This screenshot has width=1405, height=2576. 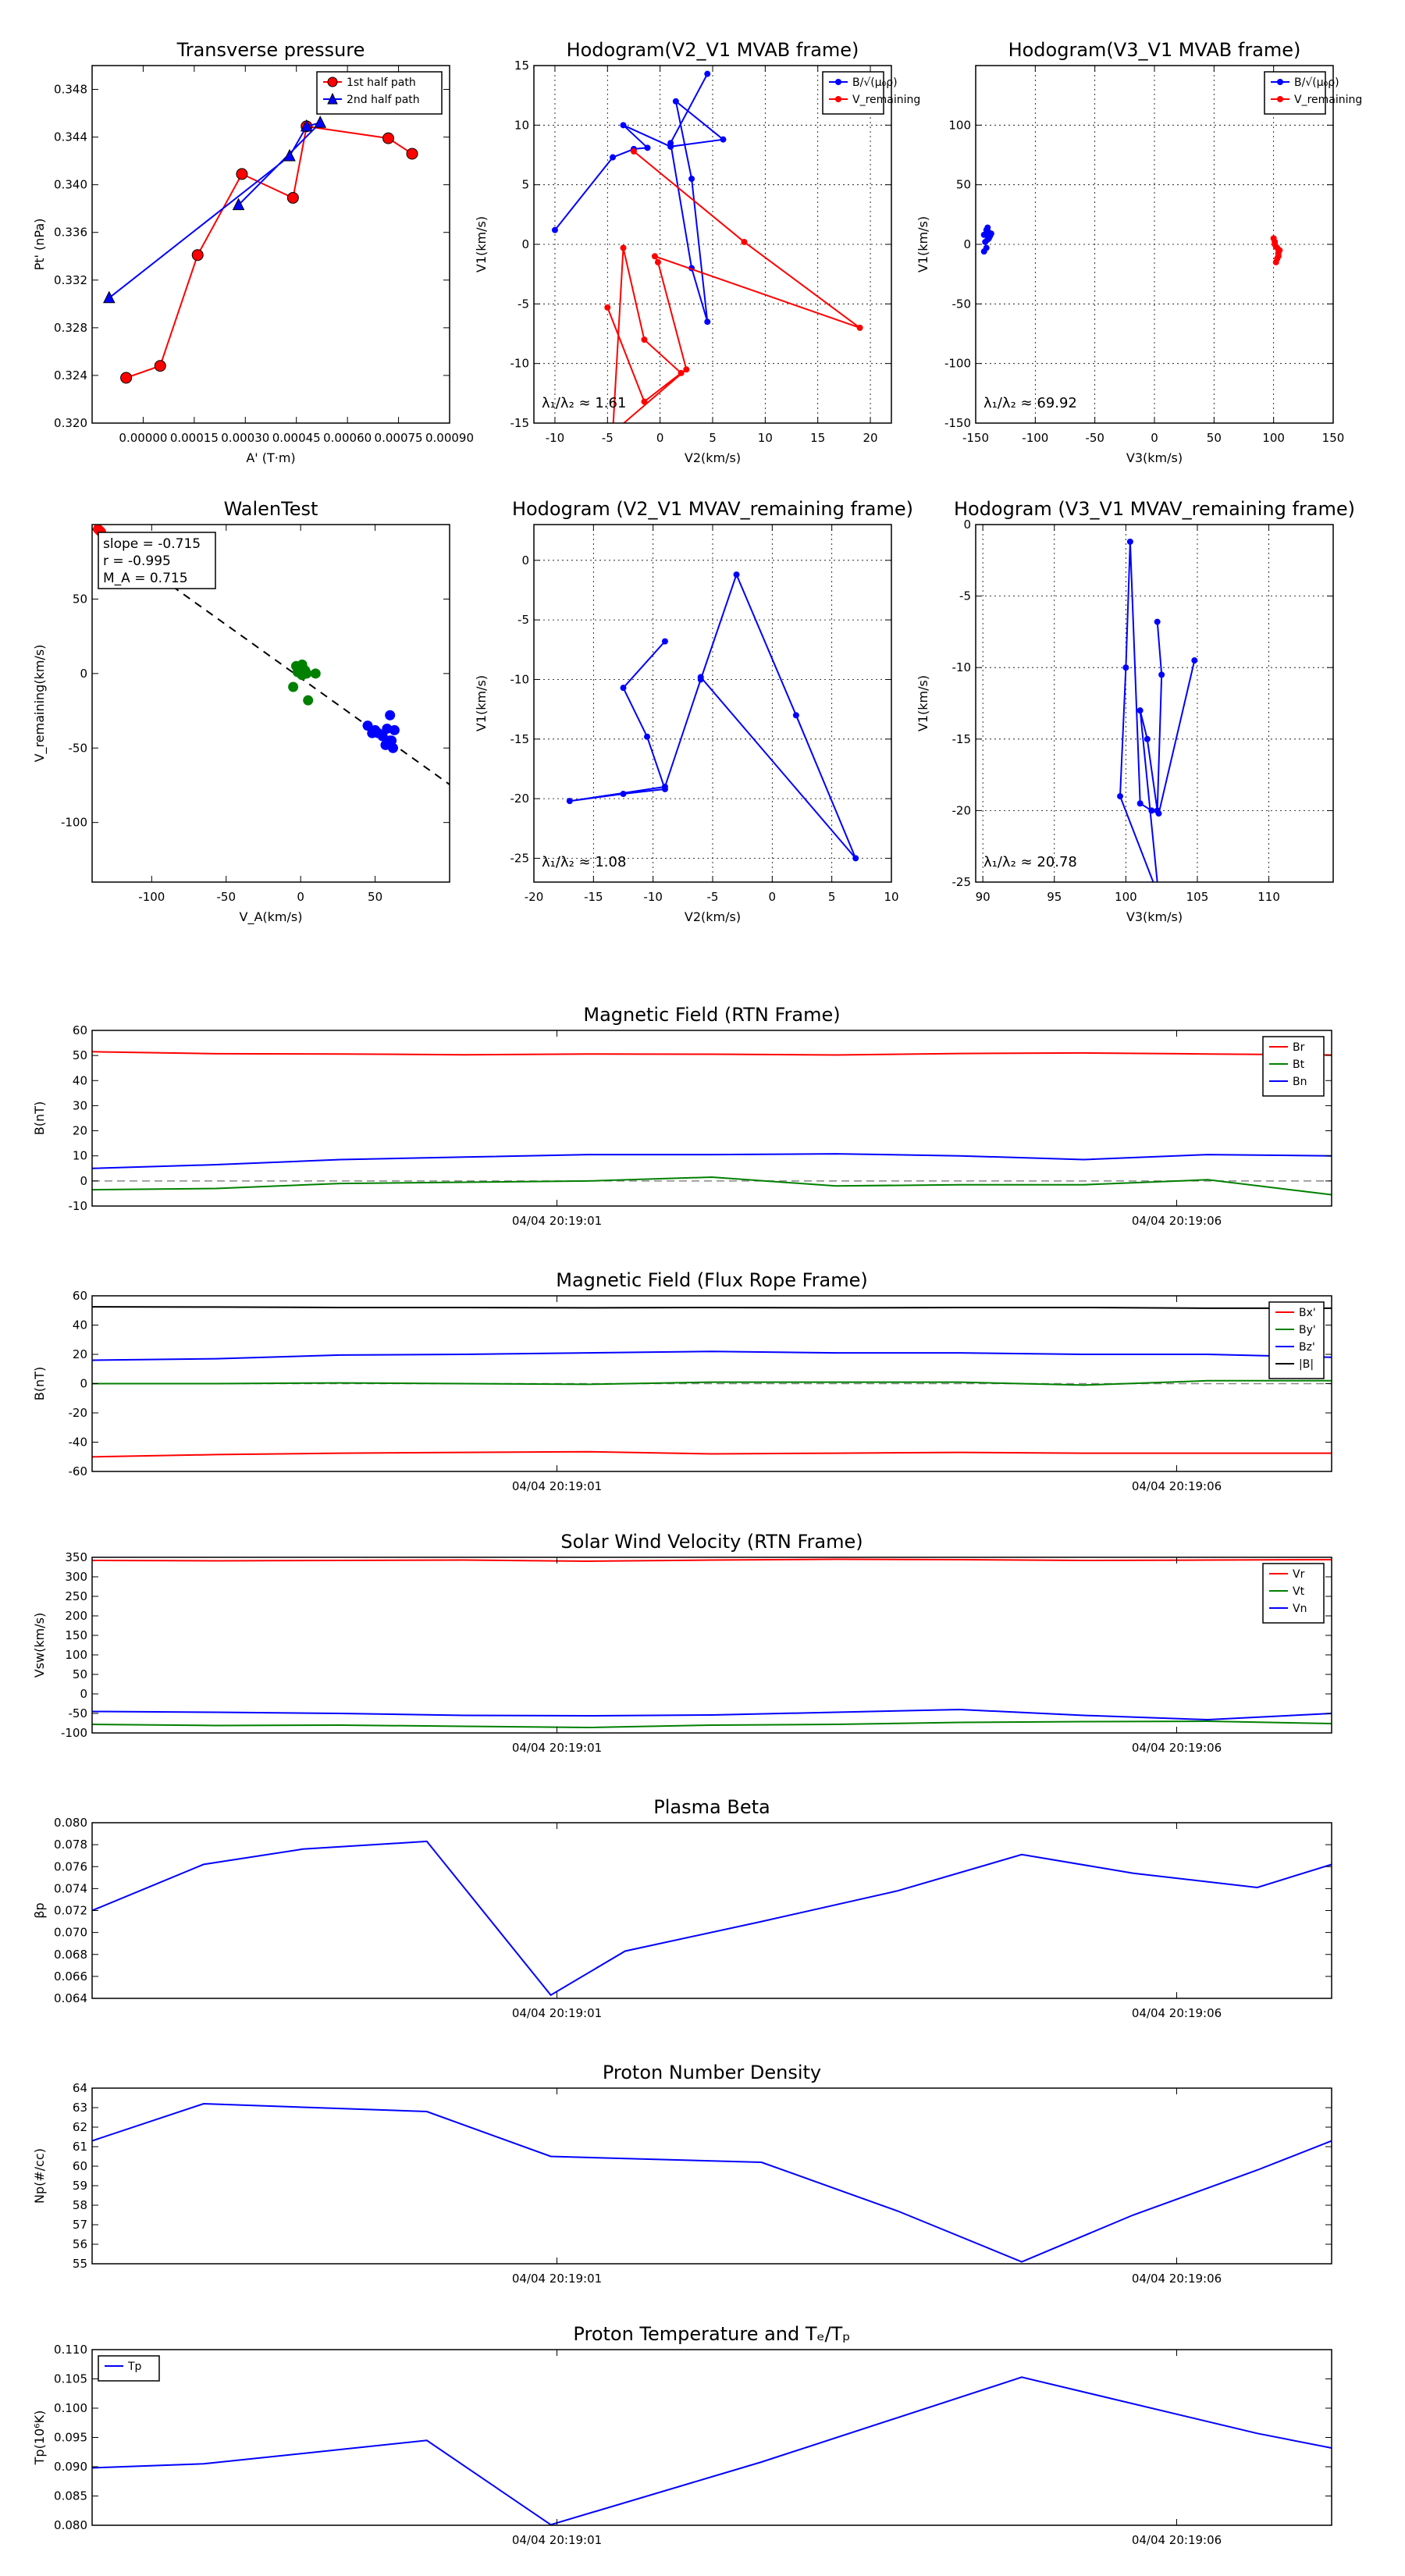 What do you see at coordinates (608, 438) in the screenshot?
I see `x-tick-label: -5` at bounding box center [608, 438].